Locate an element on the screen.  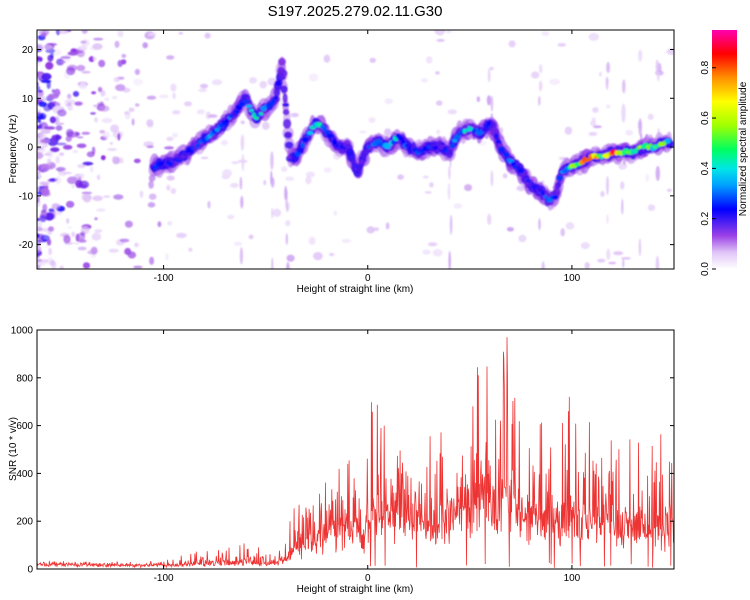
snr-ytick-label: 200 is located at coordinates (24, 522).